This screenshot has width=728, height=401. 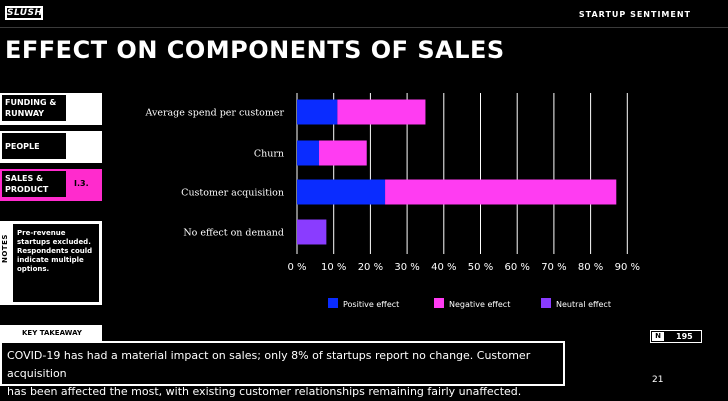 I want to click on category-label: No effect on demand, so click(x=233, y=233).